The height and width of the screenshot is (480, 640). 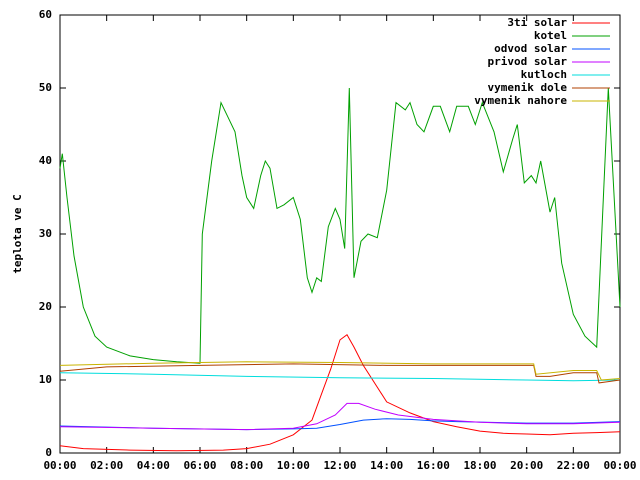 I want to click on x-tick-label: 22:00, so click(x=573, y=465).